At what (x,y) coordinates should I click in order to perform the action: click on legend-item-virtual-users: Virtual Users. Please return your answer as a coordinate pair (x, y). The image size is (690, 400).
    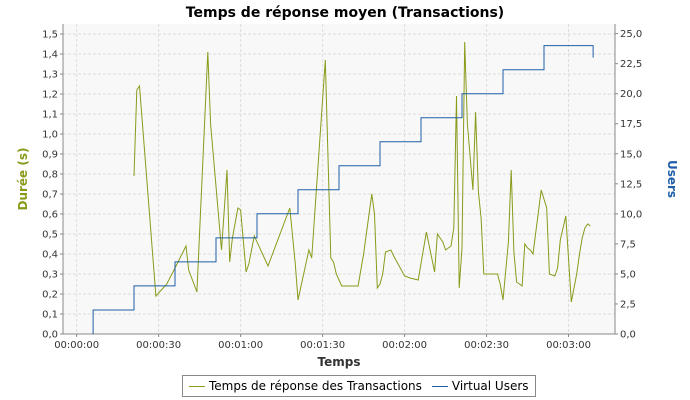
    Looking at the image, I should click on (480, 386).